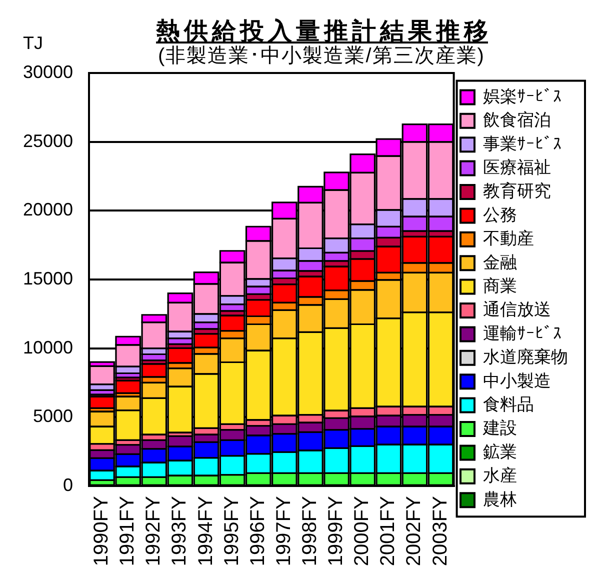  Describe the element at coordinates (500, 452) in the screenshot. I see `legend-label: 鉱業` at that location.